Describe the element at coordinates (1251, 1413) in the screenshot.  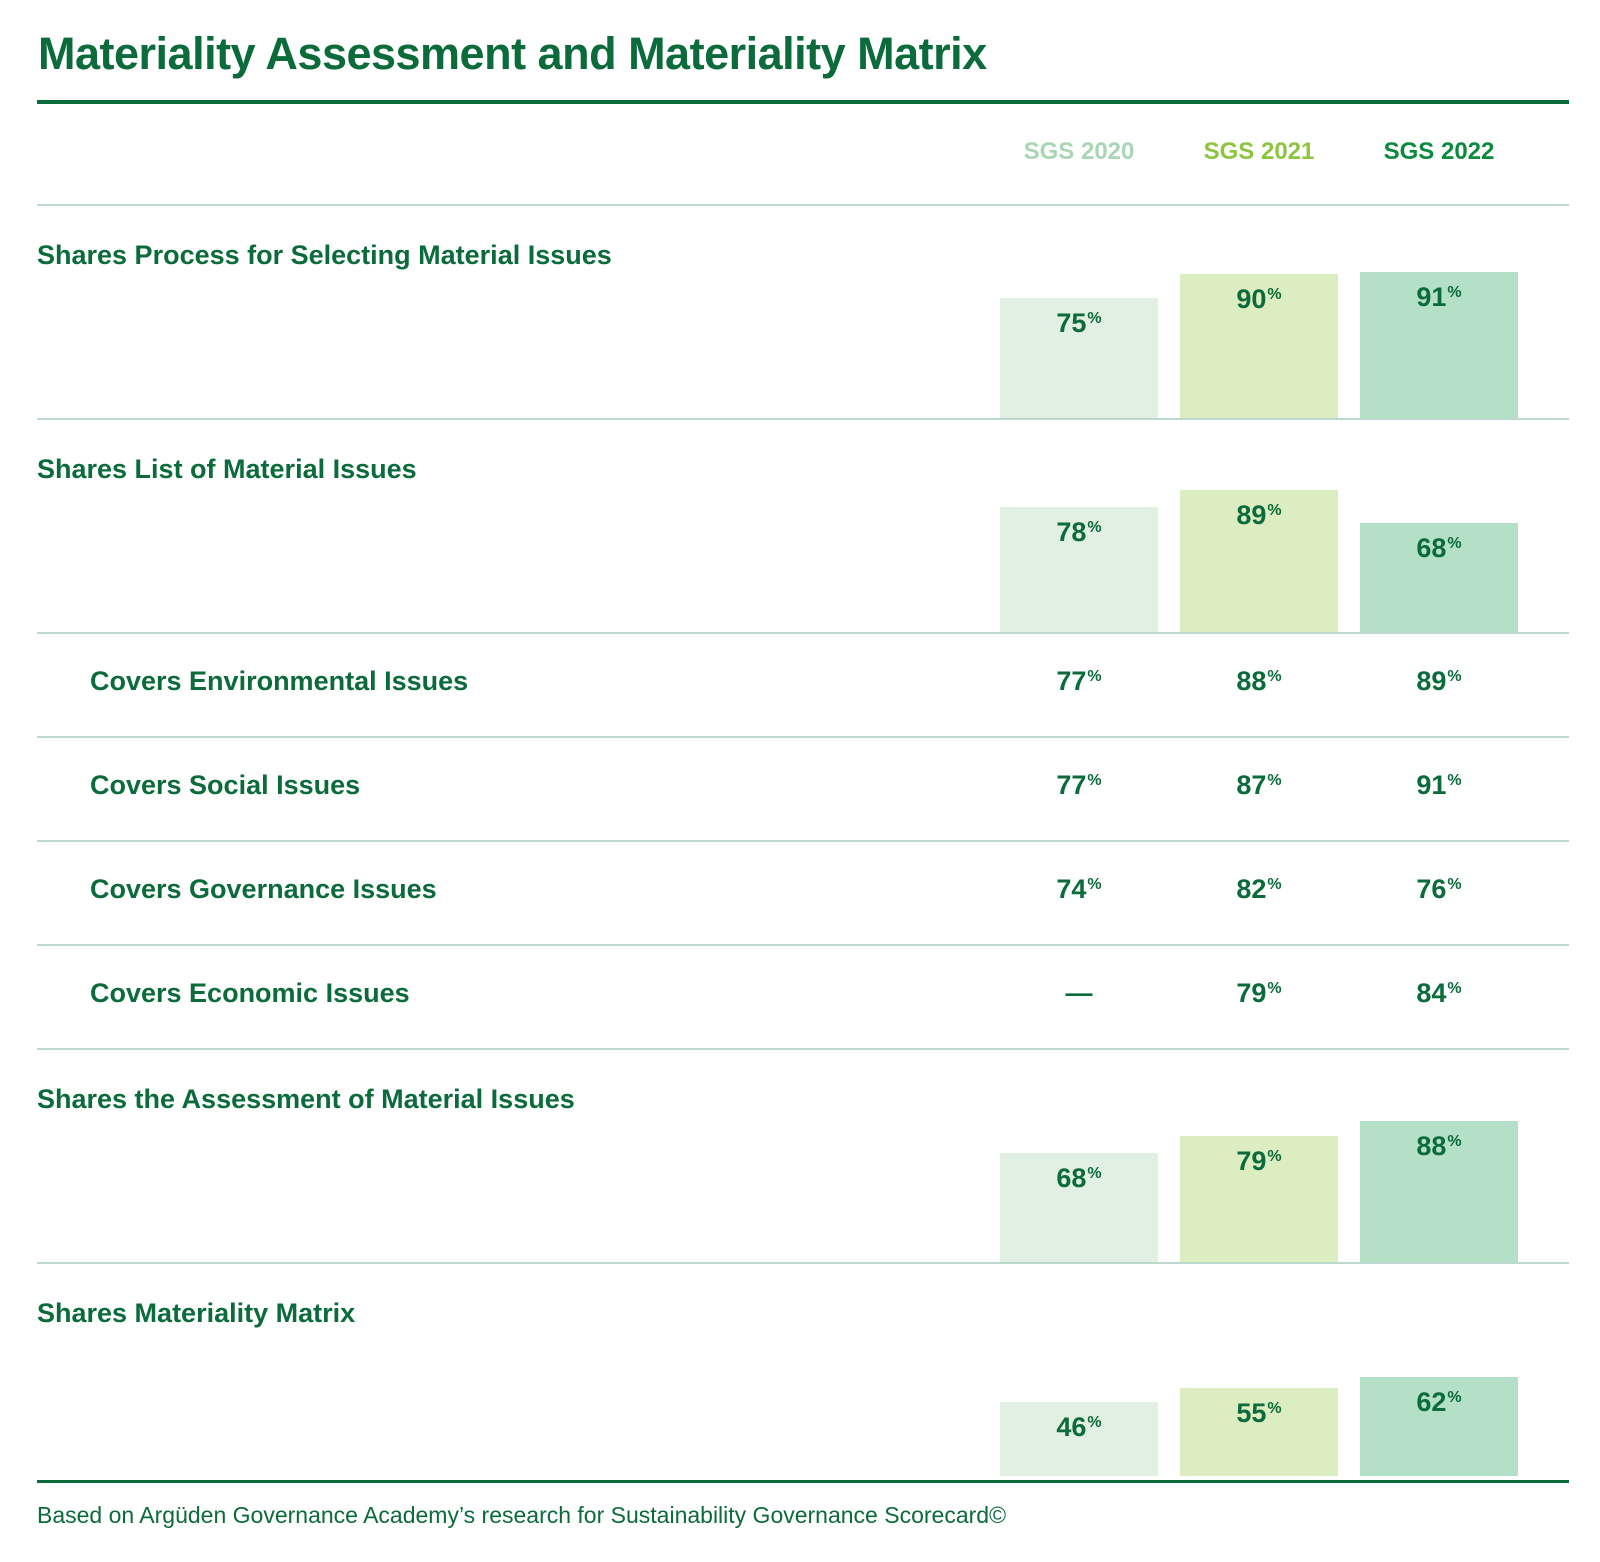
I see `value-number: 55` at that location.